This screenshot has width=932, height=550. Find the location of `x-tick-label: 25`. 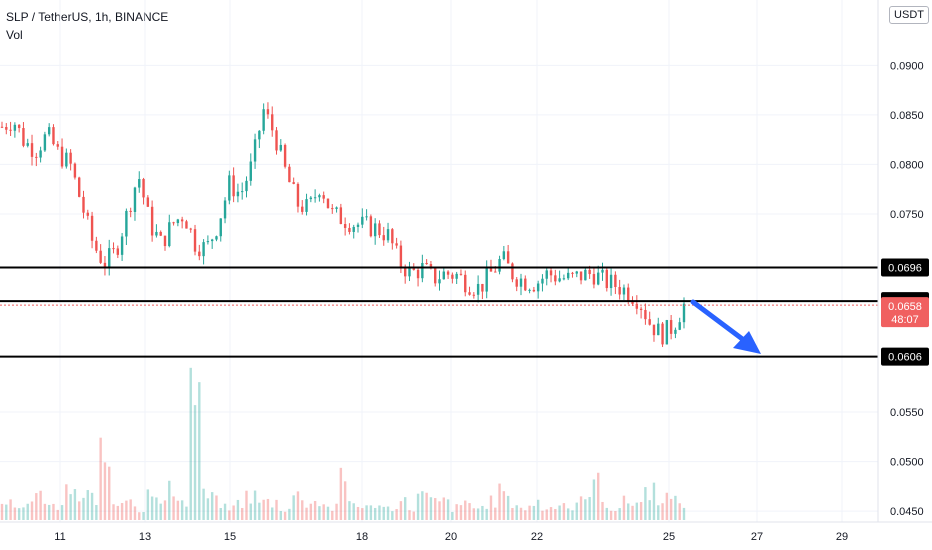

x-tick-label: 25 is located at coordinates (669, 537).